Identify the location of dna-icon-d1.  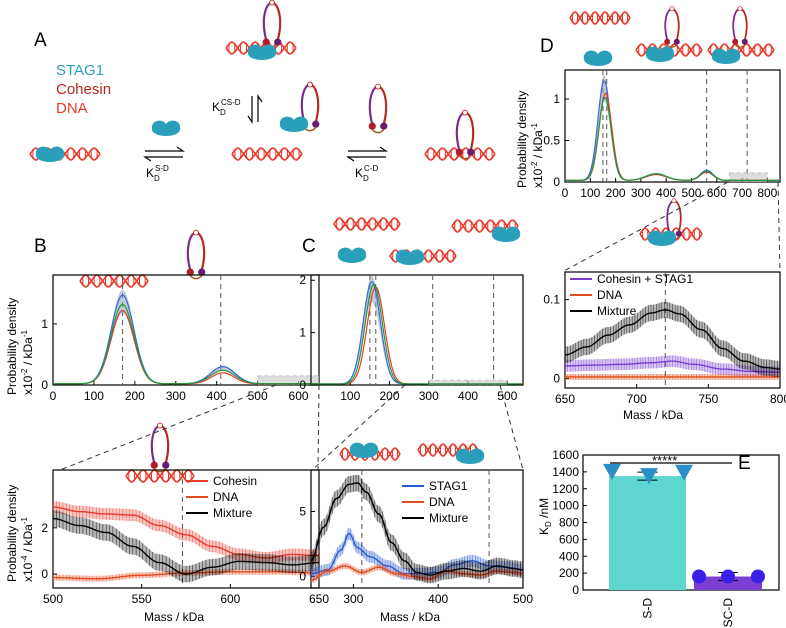
(600, 18).